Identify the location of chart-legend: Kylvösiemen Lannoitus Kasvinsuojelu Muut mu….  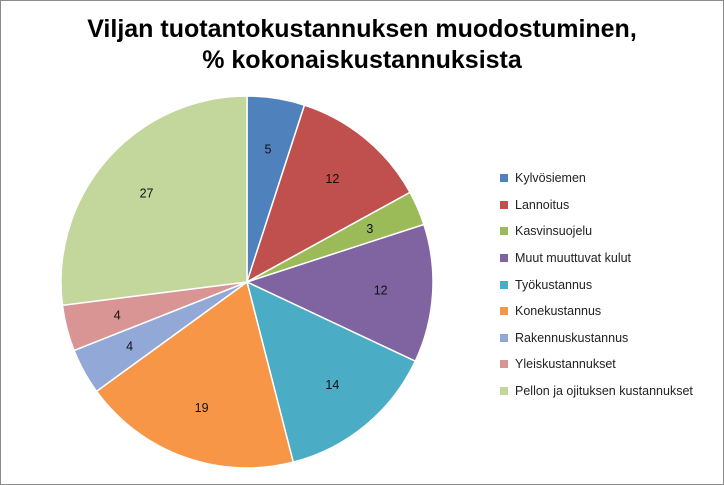
(610, 284).